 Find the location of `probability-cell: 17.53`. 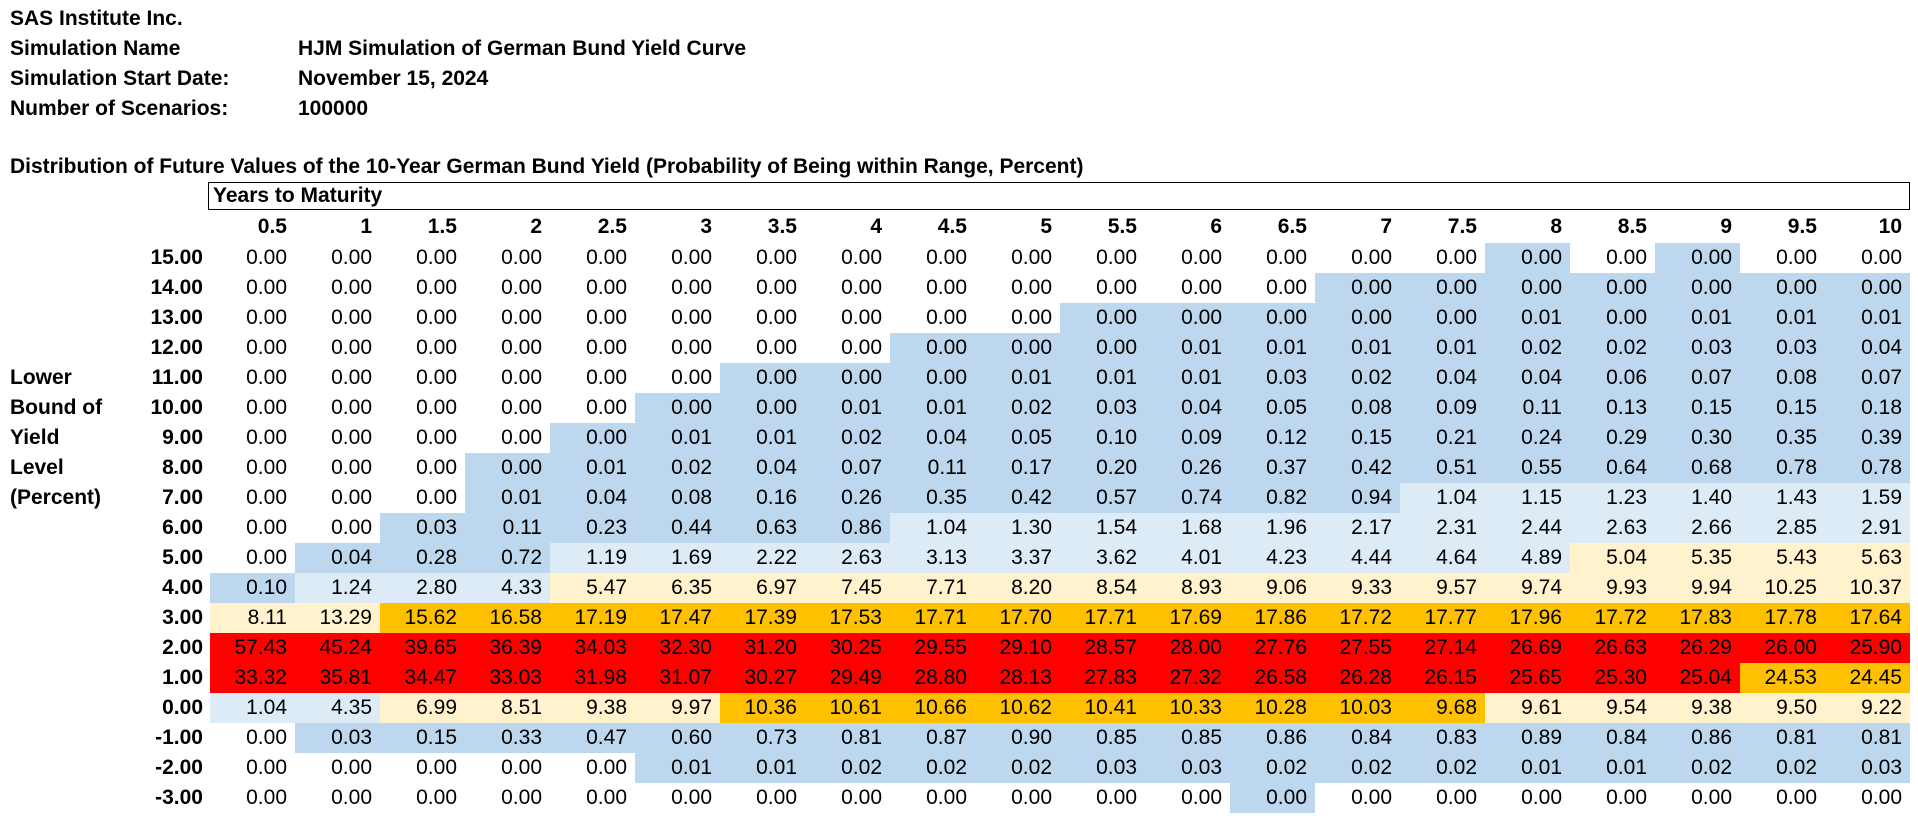

probability-cell: 17.53 is located at coordinates (847, 618).